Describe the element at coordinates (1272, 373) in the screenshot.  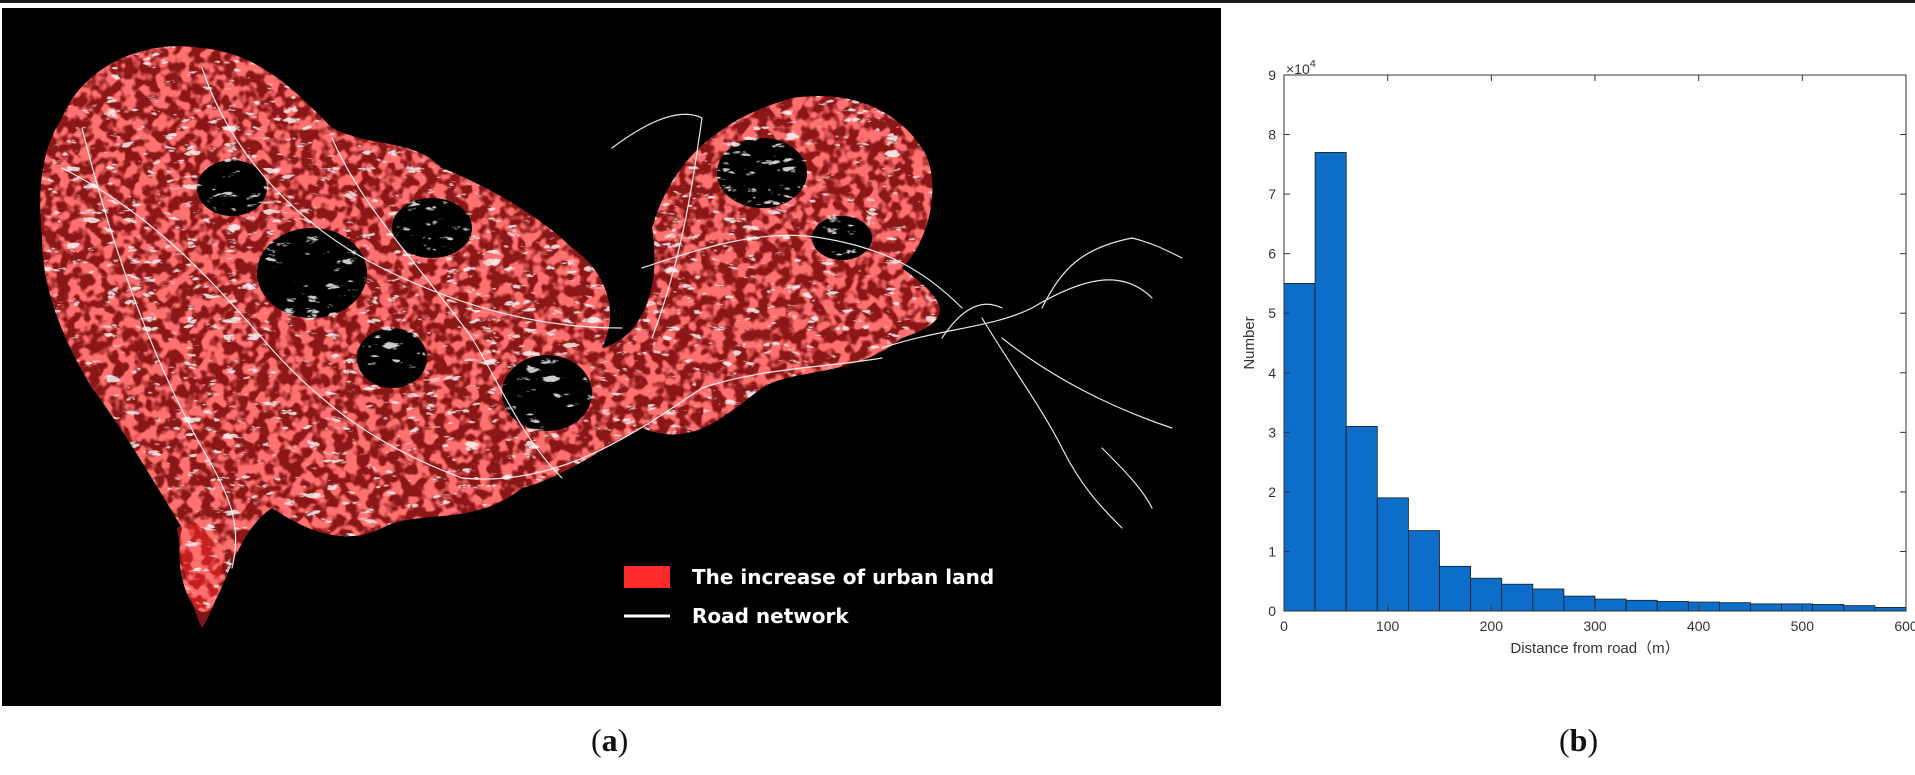
I see `y-tick-label: 4` at that location.